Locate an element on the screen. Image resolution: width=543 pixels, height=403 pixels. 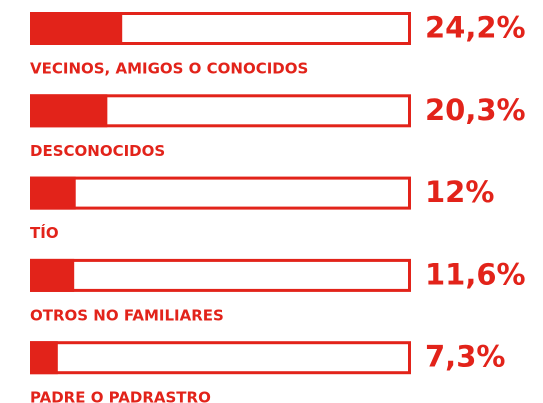
category-label: DESCONOCIDOS is located at coordinates (97, 151).